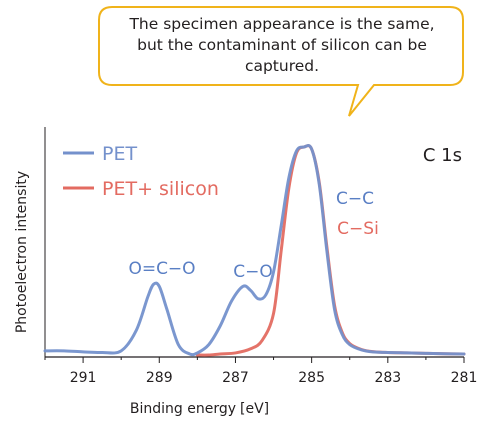  Describe the element at coordinates (254, 409) in the screenshot. I see `x-axis-unit: [eV]` at that location.